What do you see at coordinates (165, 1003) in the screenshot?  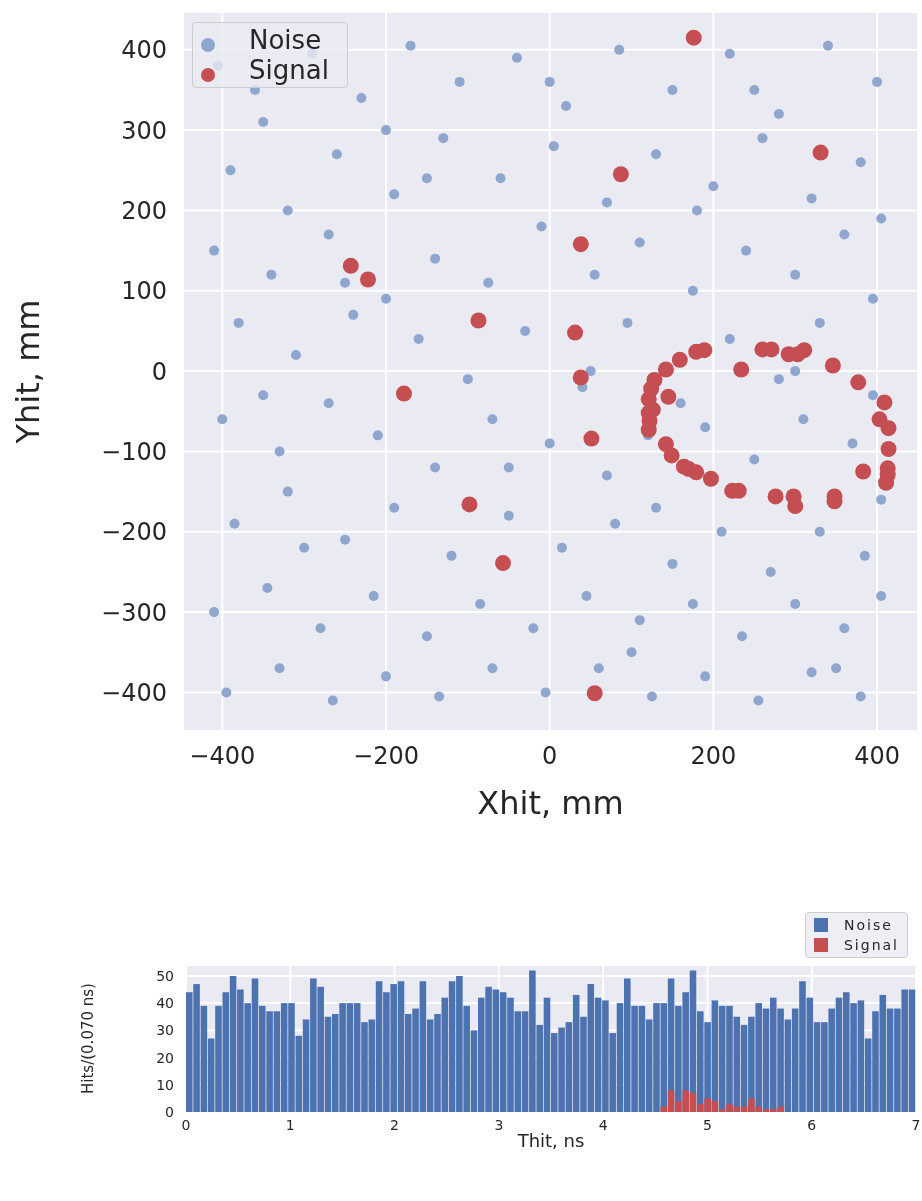 I see `y-tick-label: 40` at bounding box center [165, 1003].